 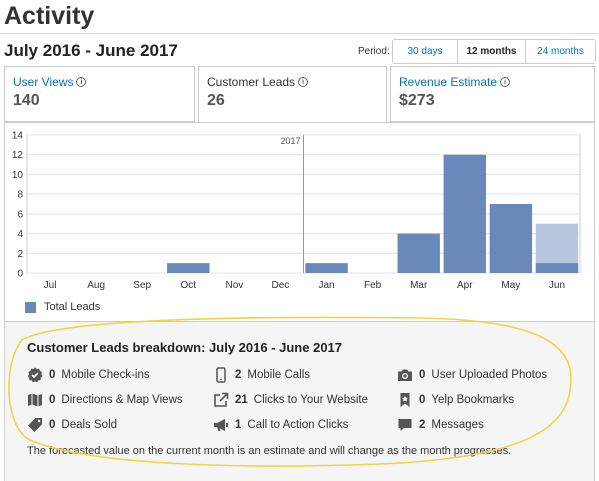 I want to click on x-tick-label: Sep, so click(x=142, y=285).